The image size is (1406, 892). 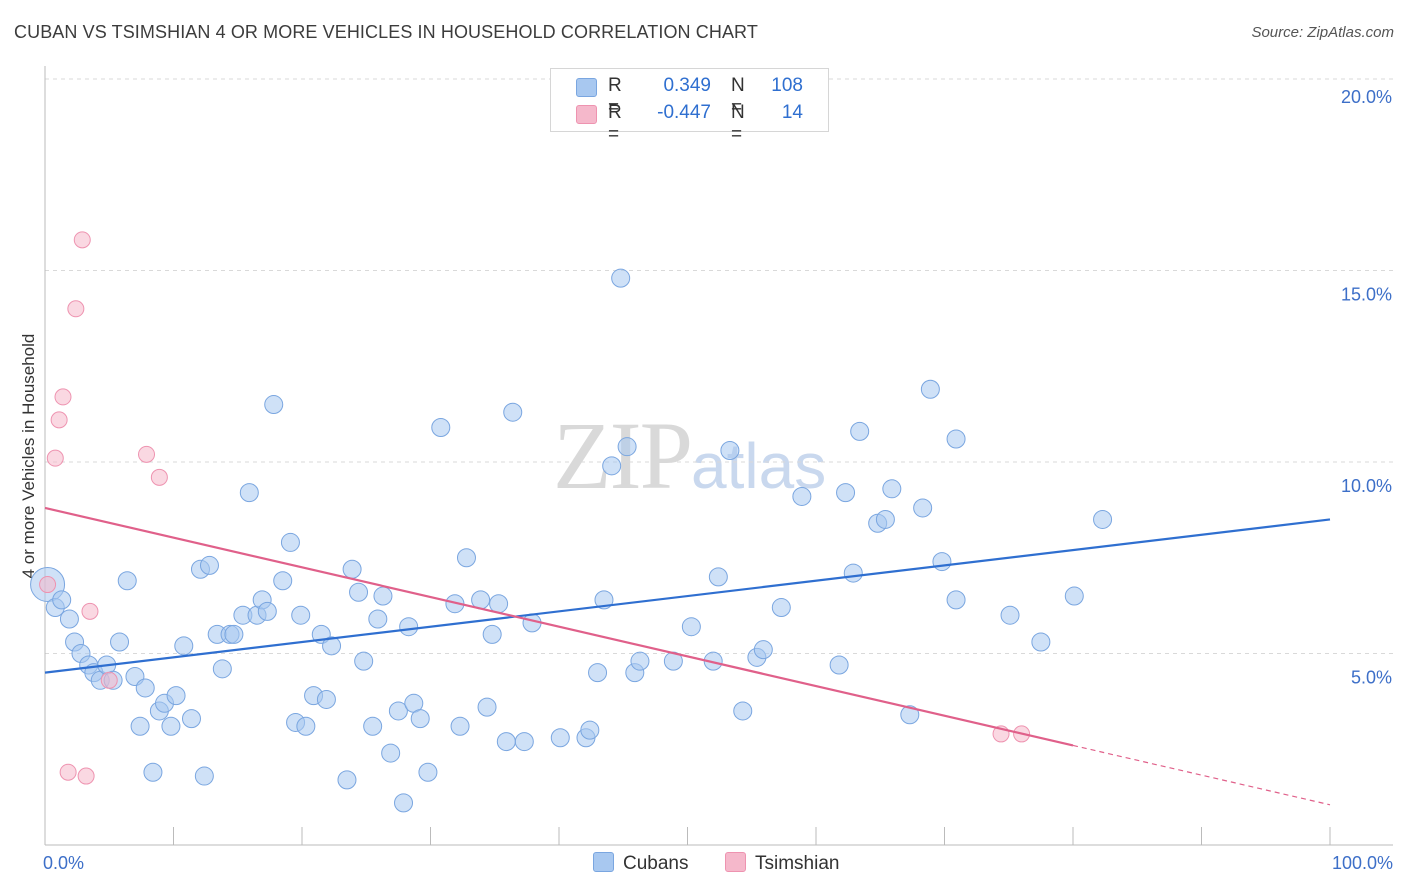 What do you see at coordinates (603, 862) in the screenshot?
I see `cubans-legend-swatch` at bounding box center [603, 862].